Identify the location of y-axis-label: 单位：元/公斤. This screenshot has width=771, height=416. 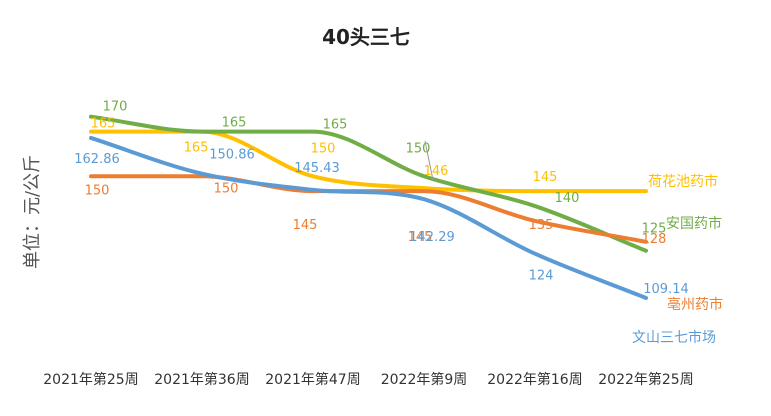
(32, 212).